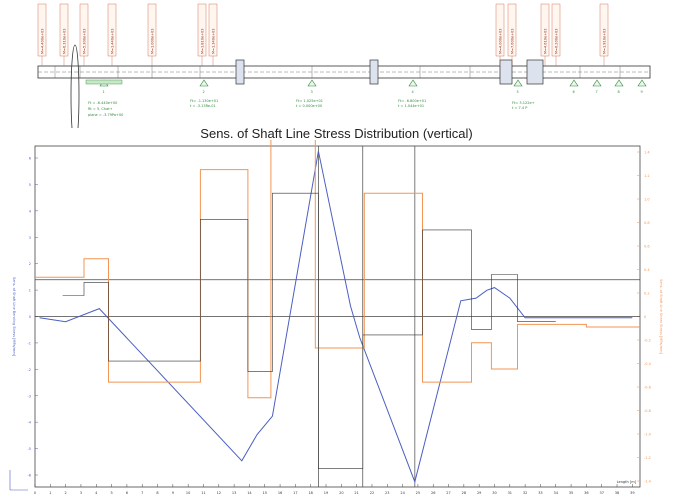 Image resolution: width=673 pixels, height=499 pixels. What do you see at coordinates (280, 493) in the screenshot?
I see `x-tick-label: 16` at bounding box center [280, 493].